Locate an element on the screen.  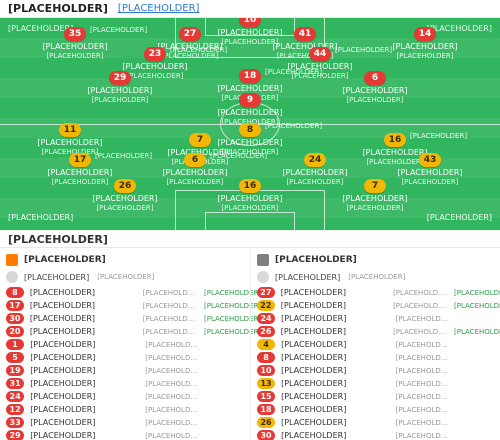
bench-row: 26 [PLACEHOLDER] [PLACEHOLDER] is located at coordinates (375, 422).